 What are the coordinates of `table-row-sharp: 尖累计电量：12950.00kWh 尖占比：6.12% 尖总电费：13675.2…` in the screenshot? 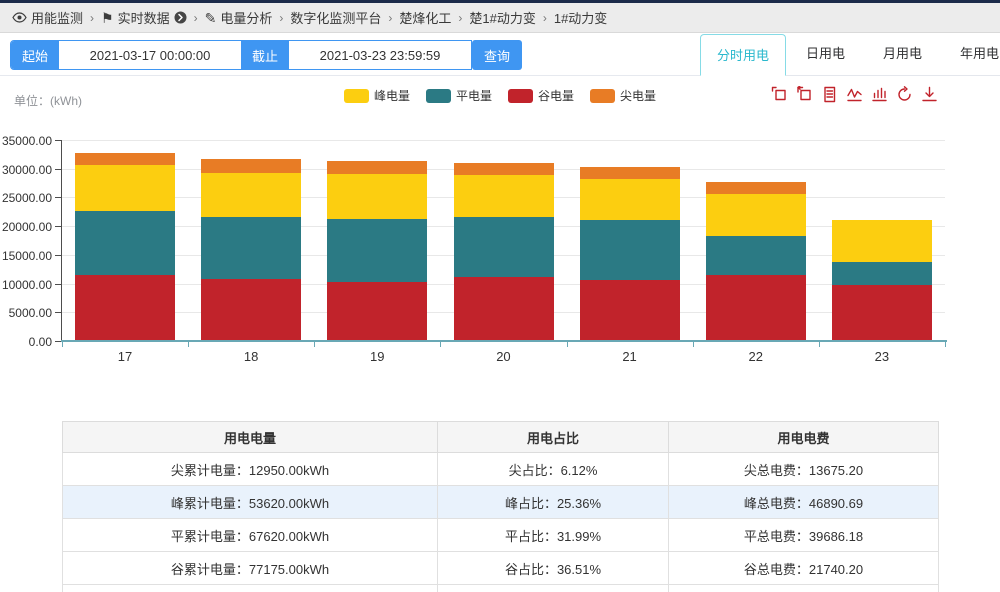 It's located at (500, 469).